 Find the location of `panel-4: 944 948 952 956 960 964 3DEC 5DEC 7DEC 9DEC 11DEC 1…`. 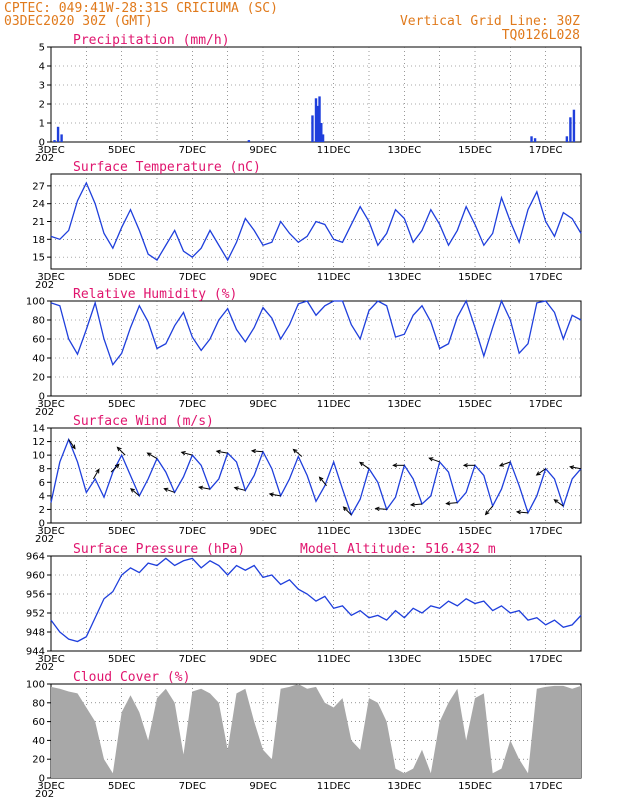

panel-4: 944 948 952 956 960 964 3DEC 5DEC 7DEC 9DEC 11DEC 1… is located at coordinates (304, 607).